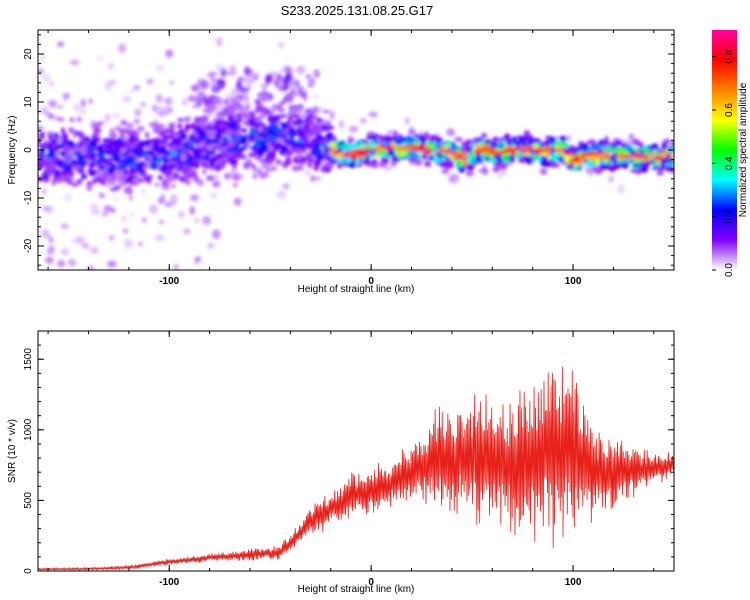 The image size is (750, 600). Describe the element at coordinates (28, 150) in the screenshot. I see `y-tick-label: 0` at that location.